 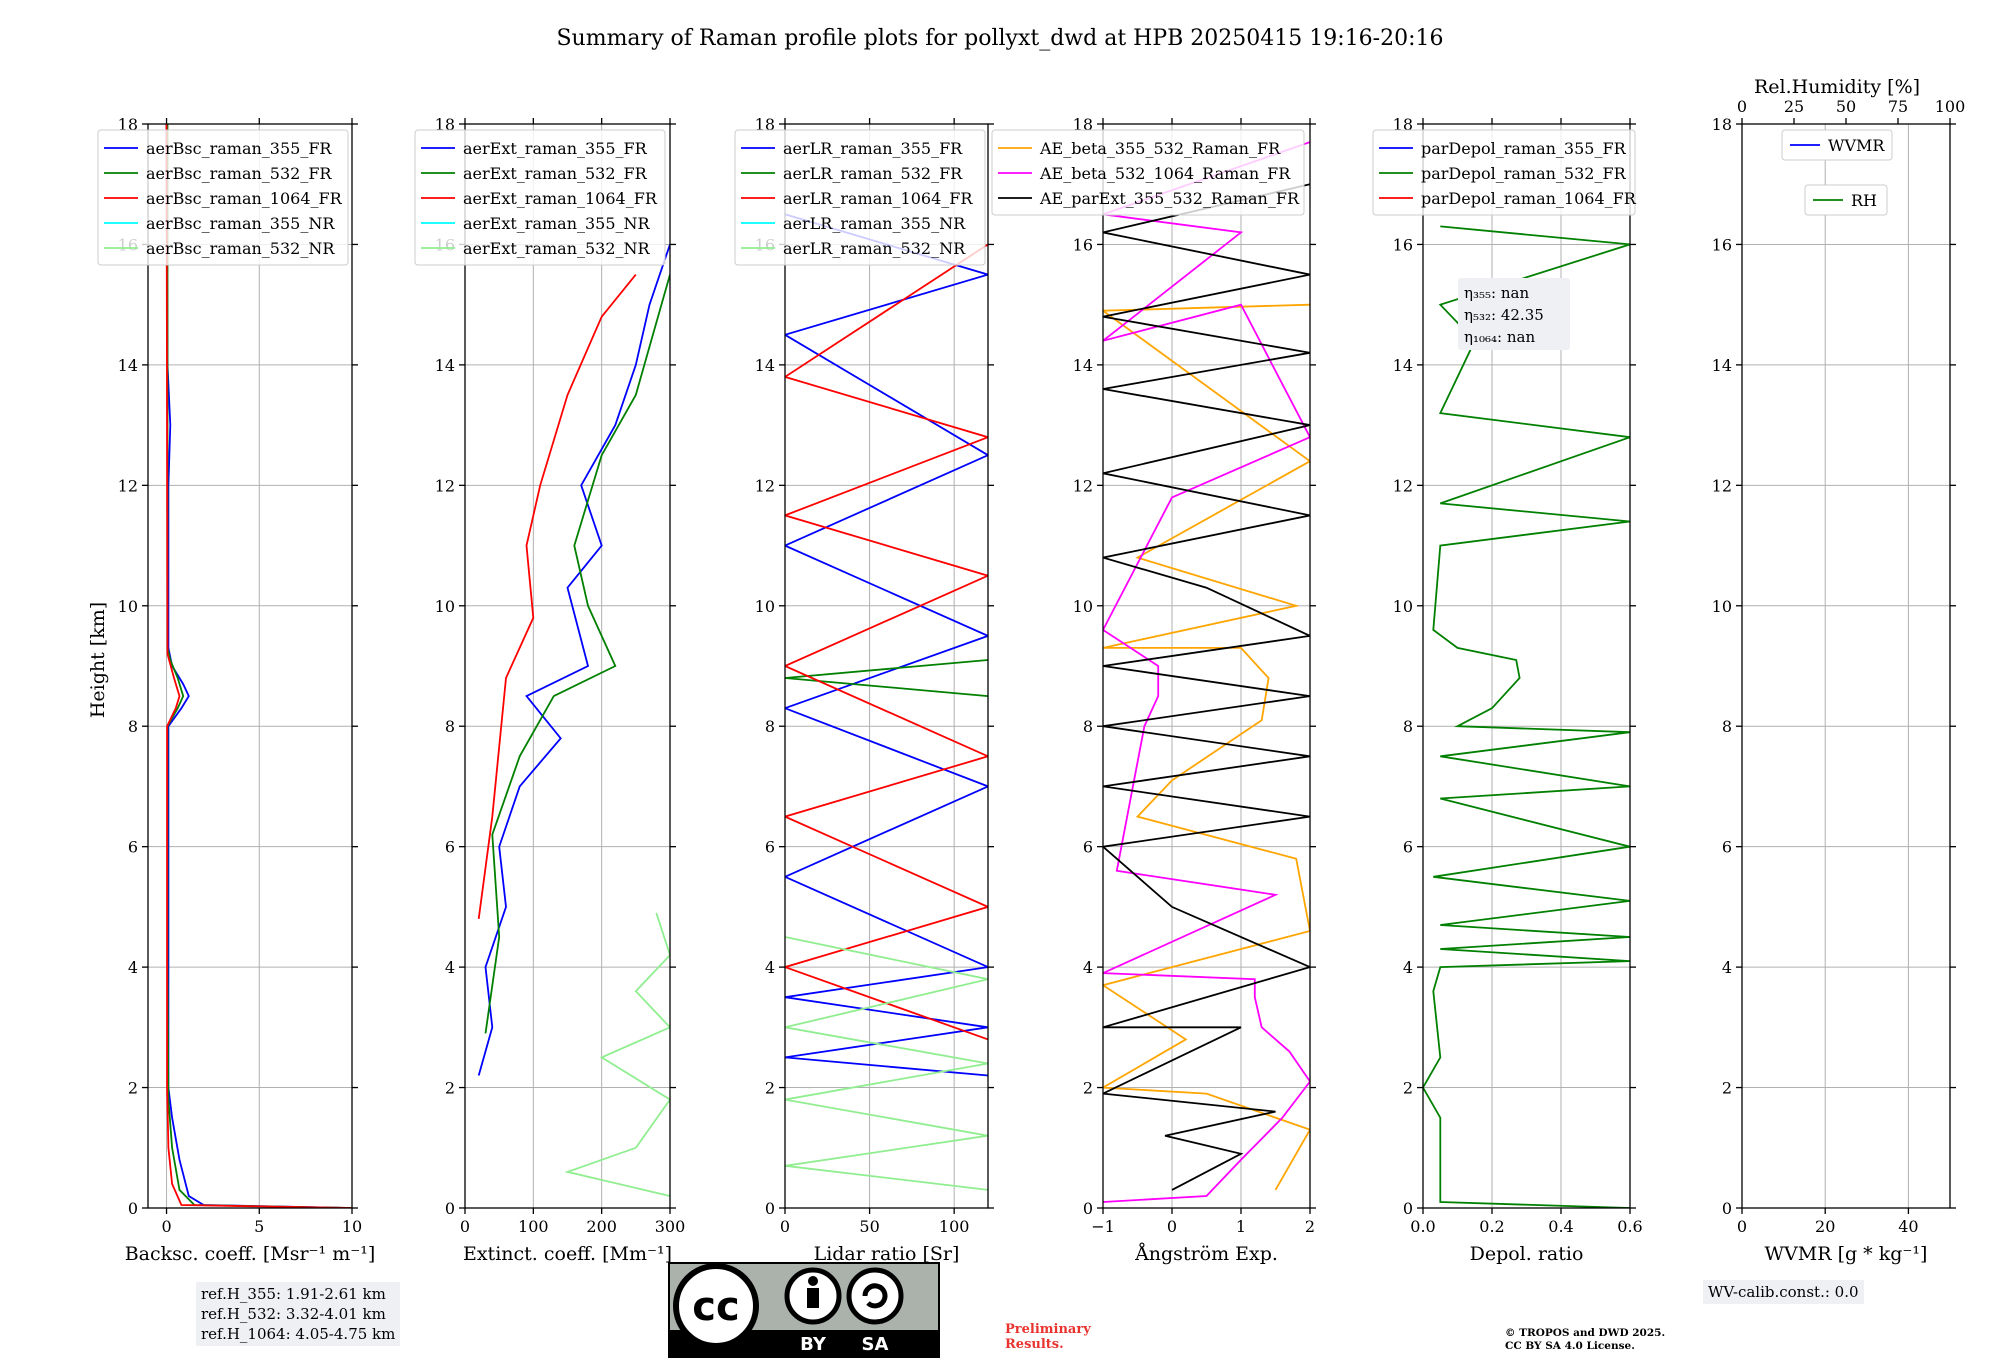 What do you see at coordinates (293, 1294) in the screenshot?
I see `ref-h-355: ref.H_355: 1.91-2.61 km` at bounding box center [293, 1294].